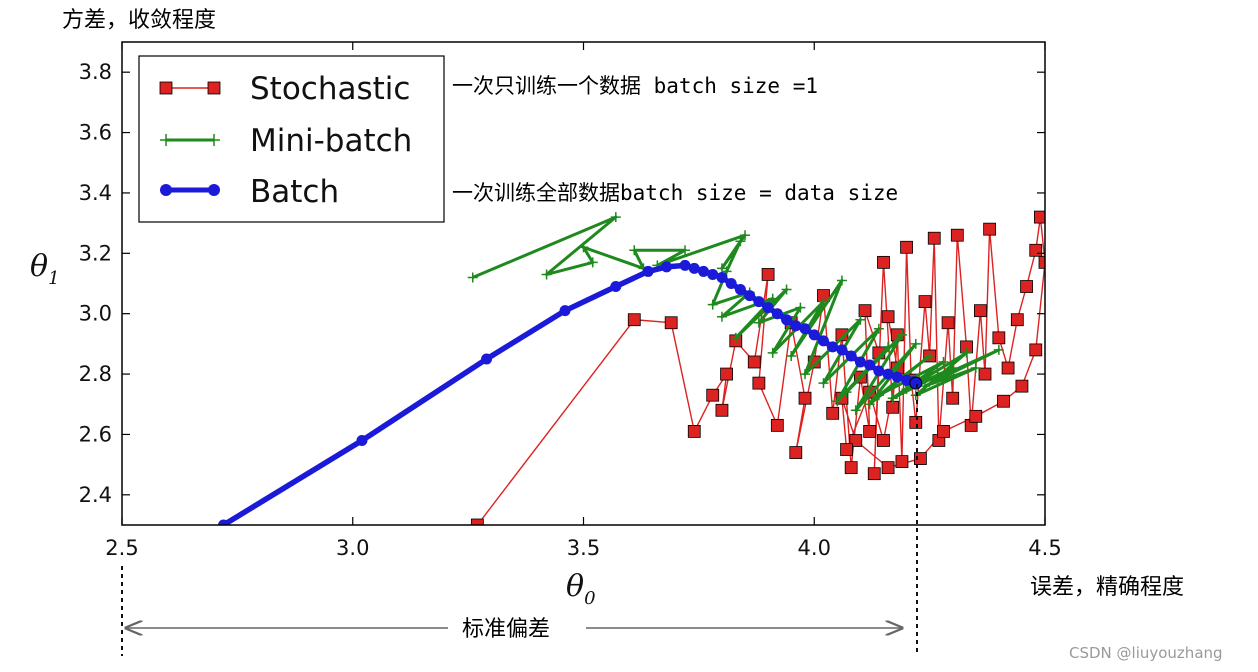 Image resolution: width=1258 pixels, height=672 pixels. What do you see at coordinates (291, 139) in the screenshot?
I see `legend: Stochastic Mini-batch Batch` at bounding box center [291, 139].